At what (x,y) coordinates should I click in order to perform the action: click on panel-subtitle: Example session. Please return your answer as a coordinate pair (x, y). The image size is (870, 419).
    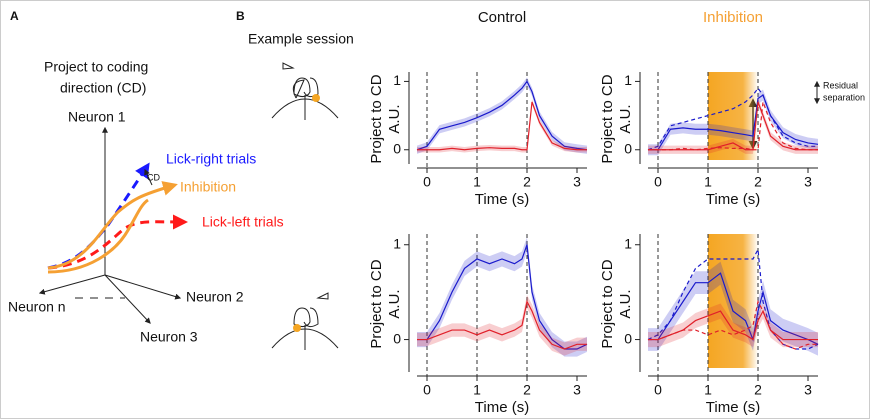
    Looking at the image, I should click on (301, 39).